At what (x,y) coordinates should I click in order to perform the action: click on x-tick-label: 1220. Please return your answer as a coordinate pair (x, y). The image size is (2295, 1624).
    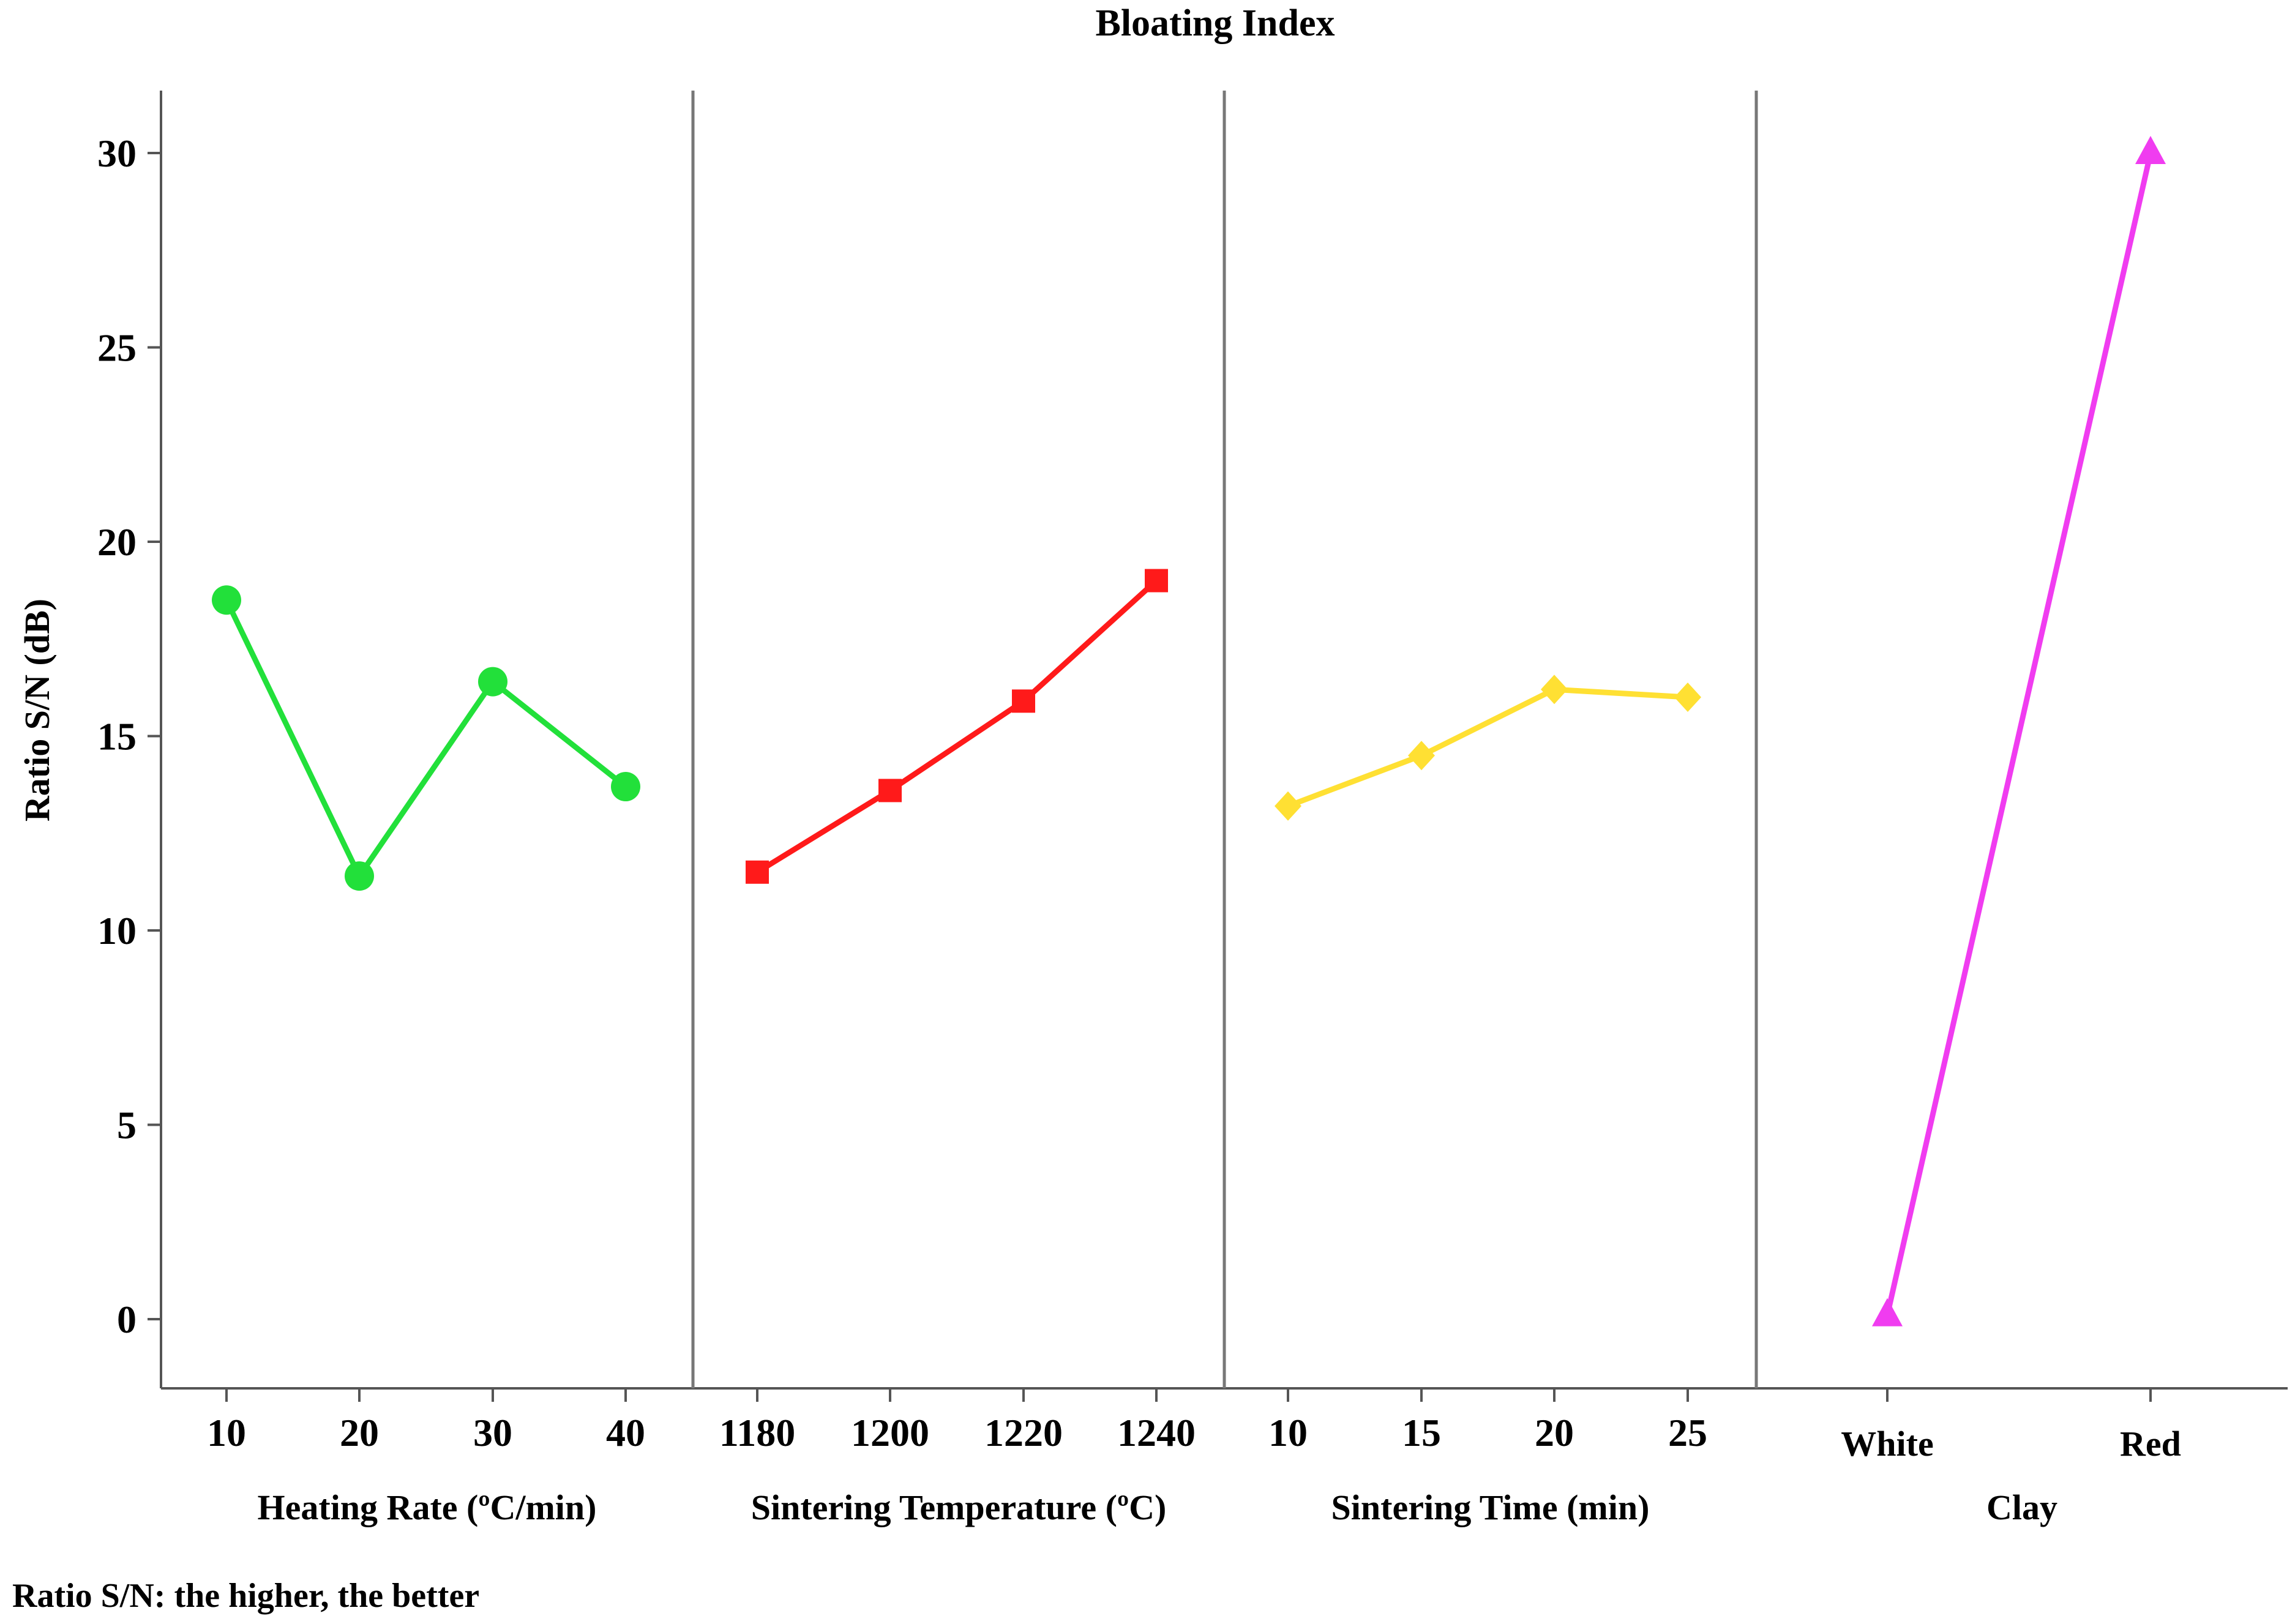
    Looking at the image, I should click on (1023, 1432).